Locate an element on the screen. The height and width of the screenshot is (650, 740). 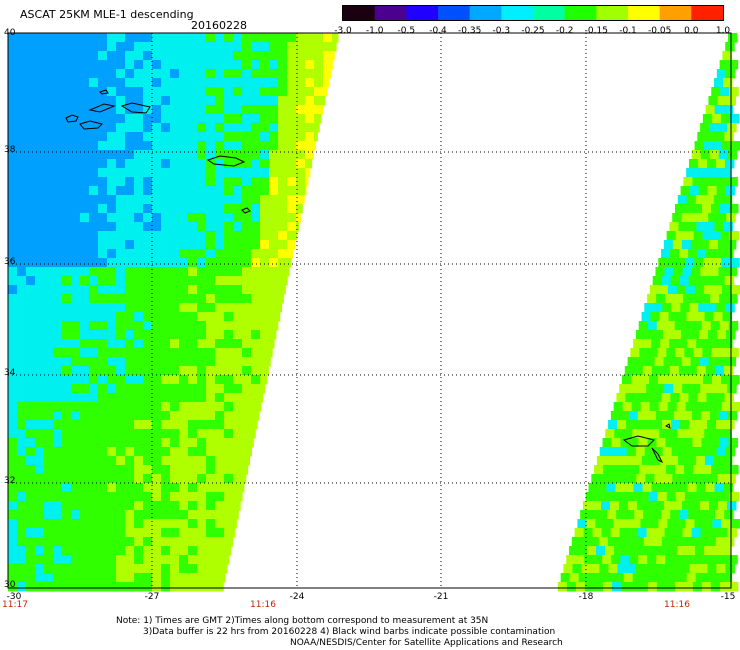
swath-time-2: 11:16 is located at coordinates (263, 605).